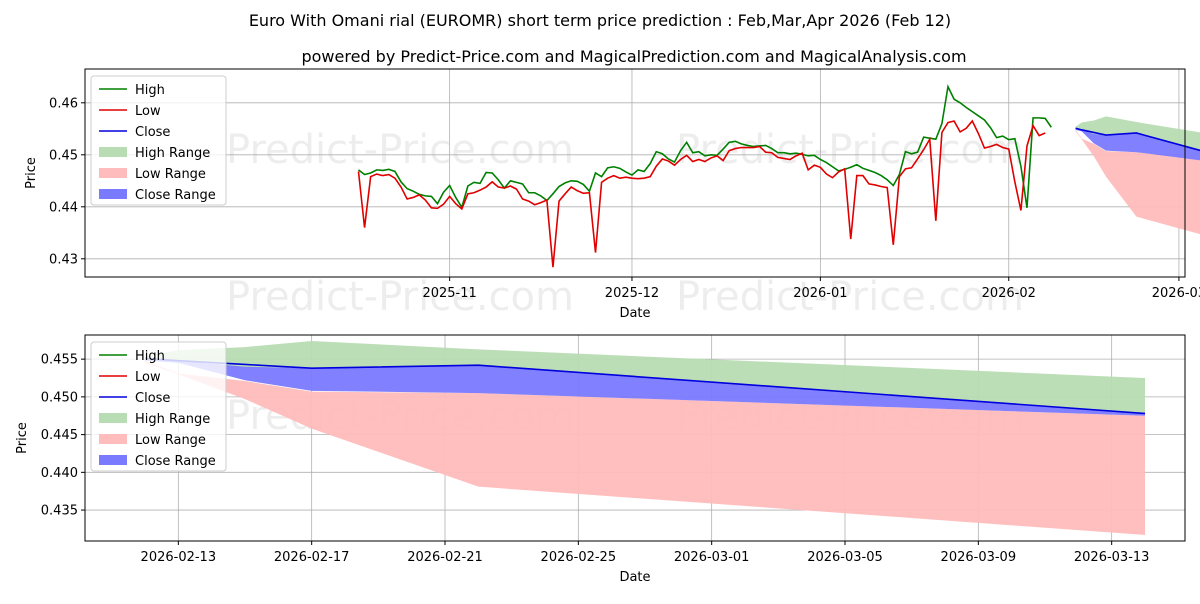  What do you see at coordinates (1009, 293) in the screenshot?
I see `x-tick-label: 2026-02` at bounding box center [1009, 293].